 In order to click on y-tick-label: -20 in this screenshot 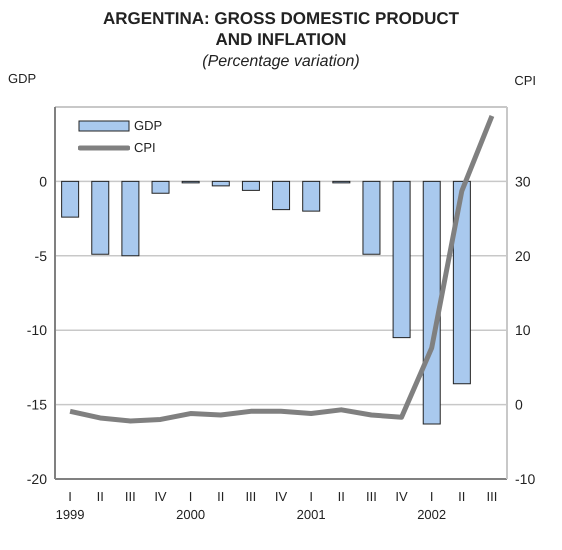, I will do `click(37, 478)`.